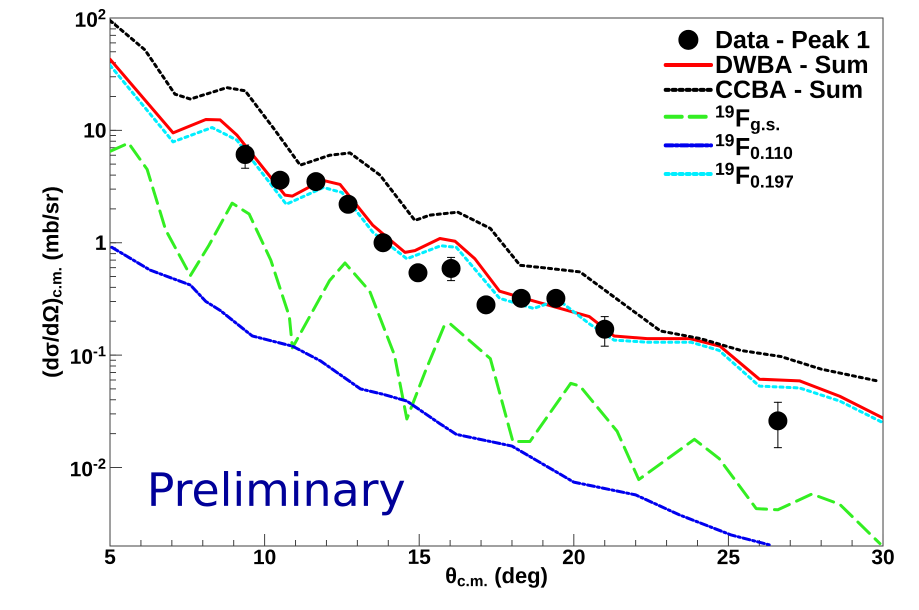 The image size is (919, 610). Describe the element at coordinates (883, 557) in the screenshot. I see `x-tick-label: 30` at that location.